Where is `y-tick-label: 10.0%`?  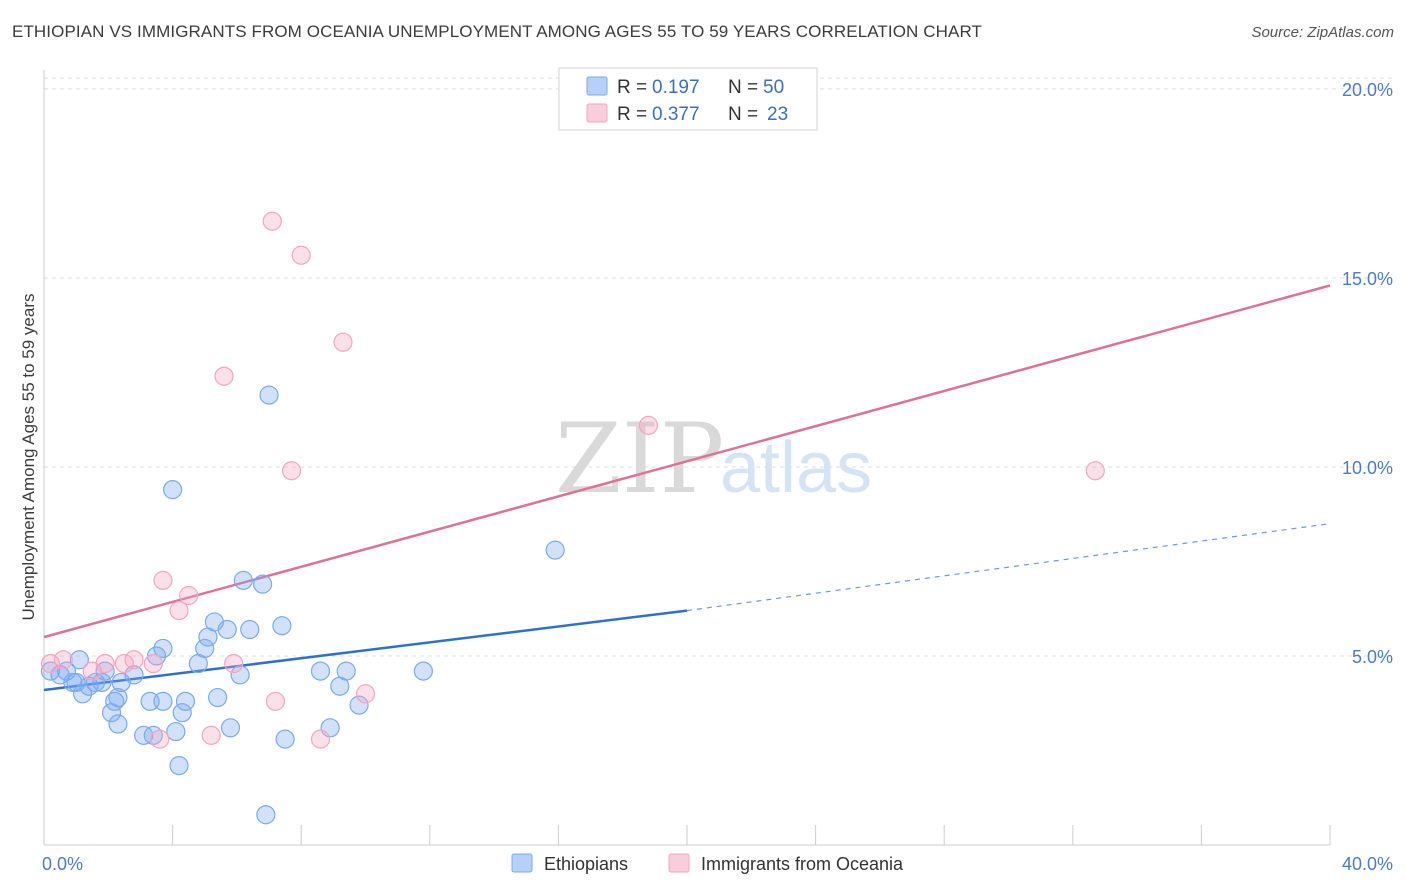
y-tick-label: 10.0% is located at coordinates (1367, 468).